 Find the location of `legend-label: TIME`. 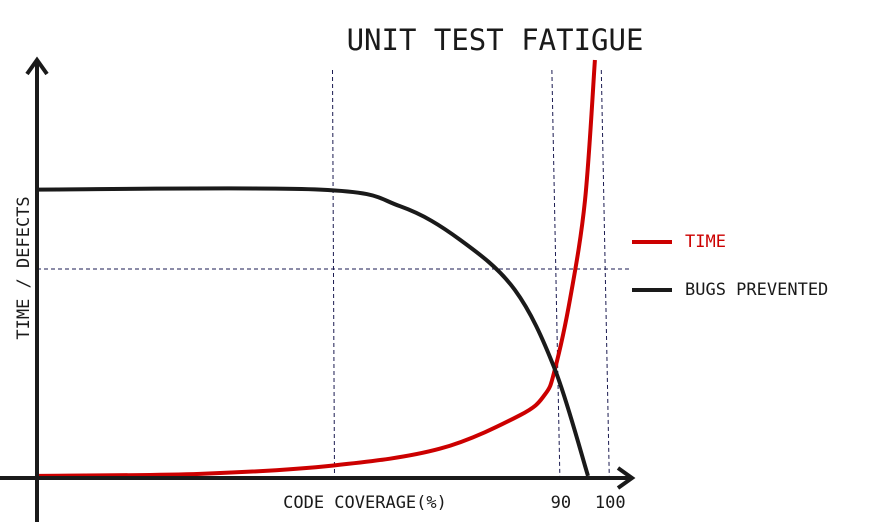

legend-label: TIME is located at coordinates (705, 242).